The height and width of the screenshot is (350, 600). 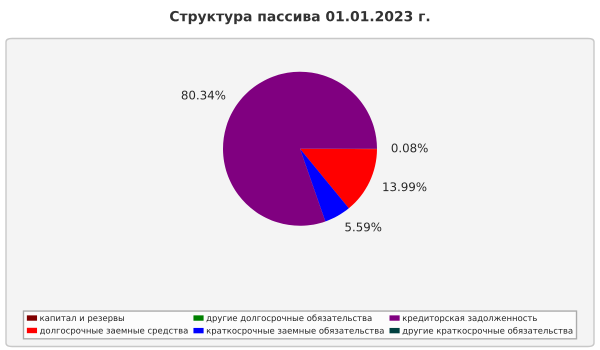 I want to click on data-label: 13.99%, so click(x=404, y=187).